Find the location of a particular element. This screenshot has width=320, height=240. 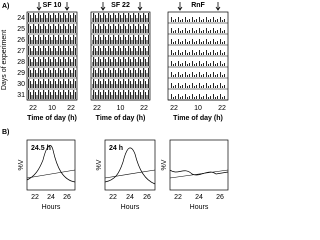

day-label: 25 is located at coordinates (21, 29).